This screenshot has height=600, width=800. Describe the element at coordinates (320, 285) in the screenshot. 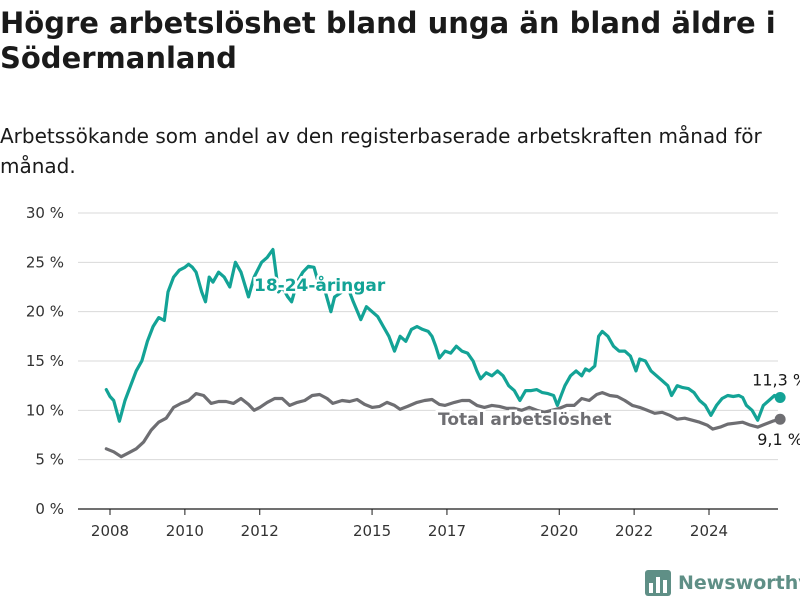

I see `series-label-youth: 18-24-åringar` at that location.